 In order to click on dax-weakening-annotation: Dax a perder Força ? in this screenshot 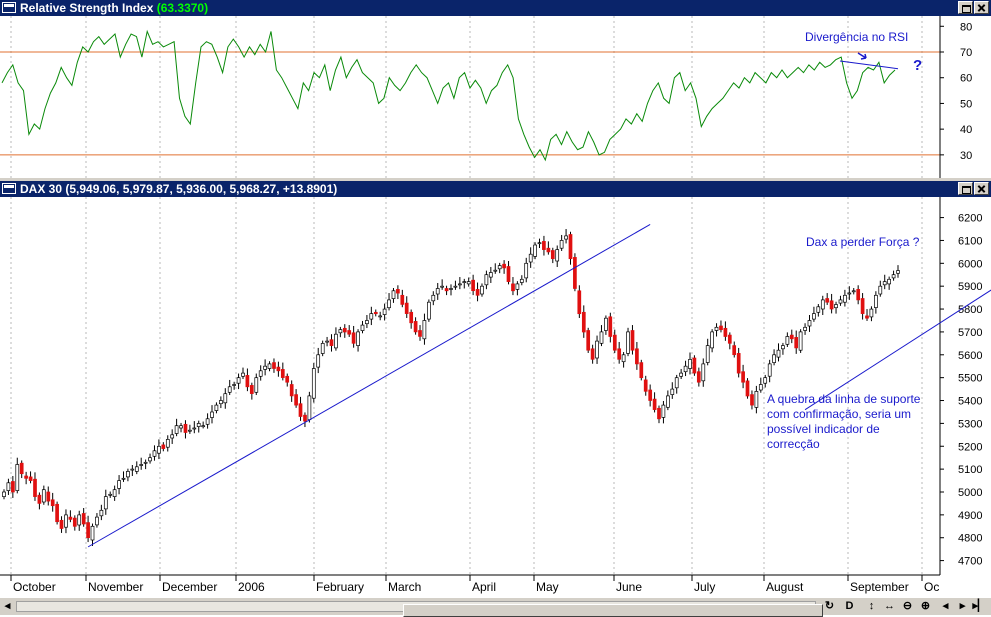, I will do `click(863, 242)`.